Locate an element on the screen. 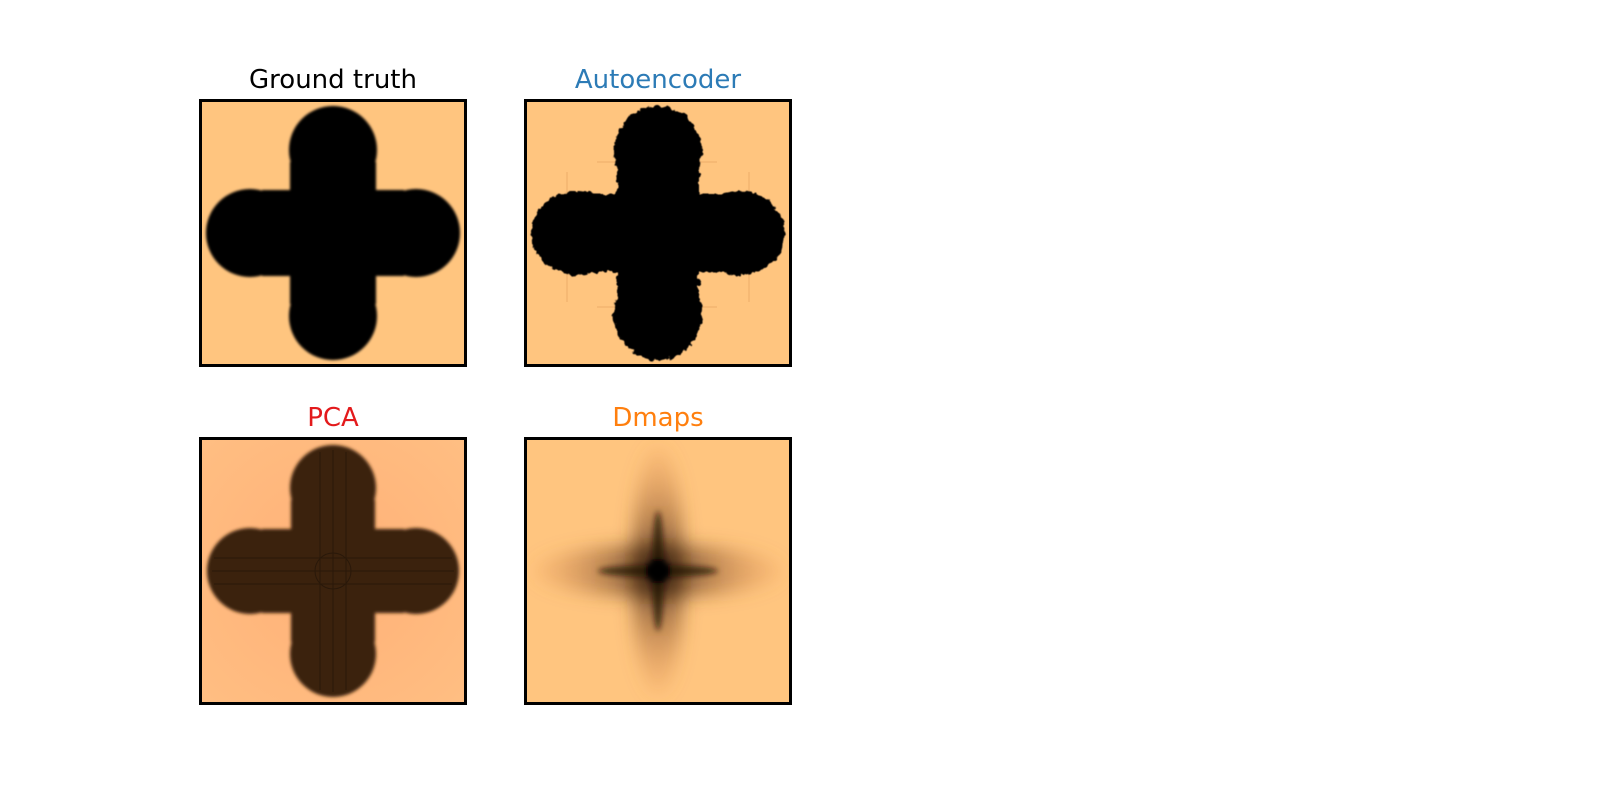 The width and height of the screenshot is (1600, 800). image-dmaps is located at coordinates (658, 571).